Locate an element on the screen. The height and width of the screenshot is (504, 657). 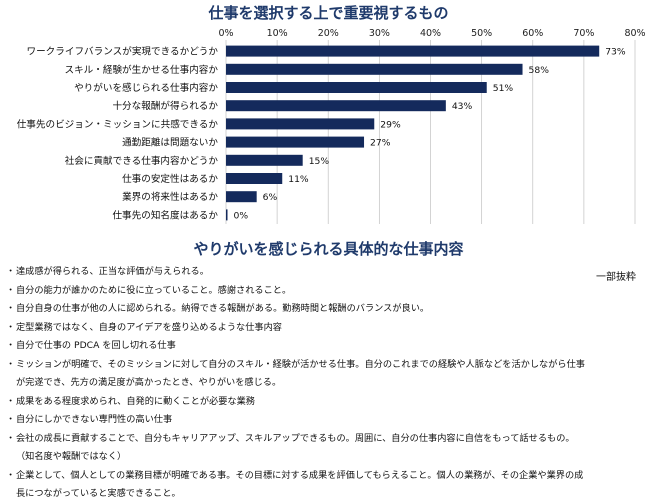
list-item: 達成感が得られる、正当な評価が与えられる。 is located at coordinates (328, 272).